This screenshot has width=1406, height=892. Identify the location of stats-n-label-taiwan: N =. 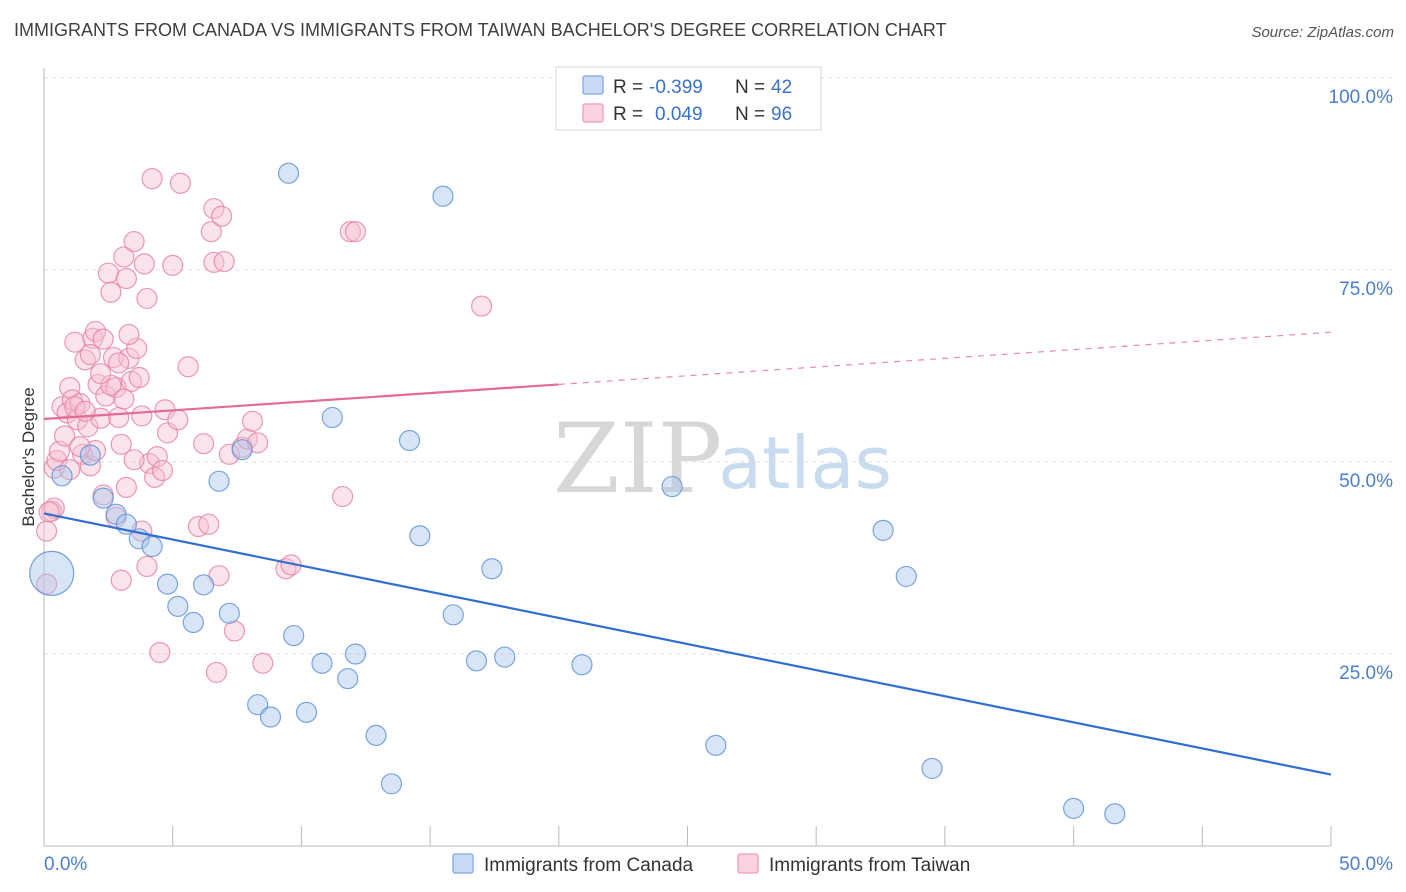
(750, 114).